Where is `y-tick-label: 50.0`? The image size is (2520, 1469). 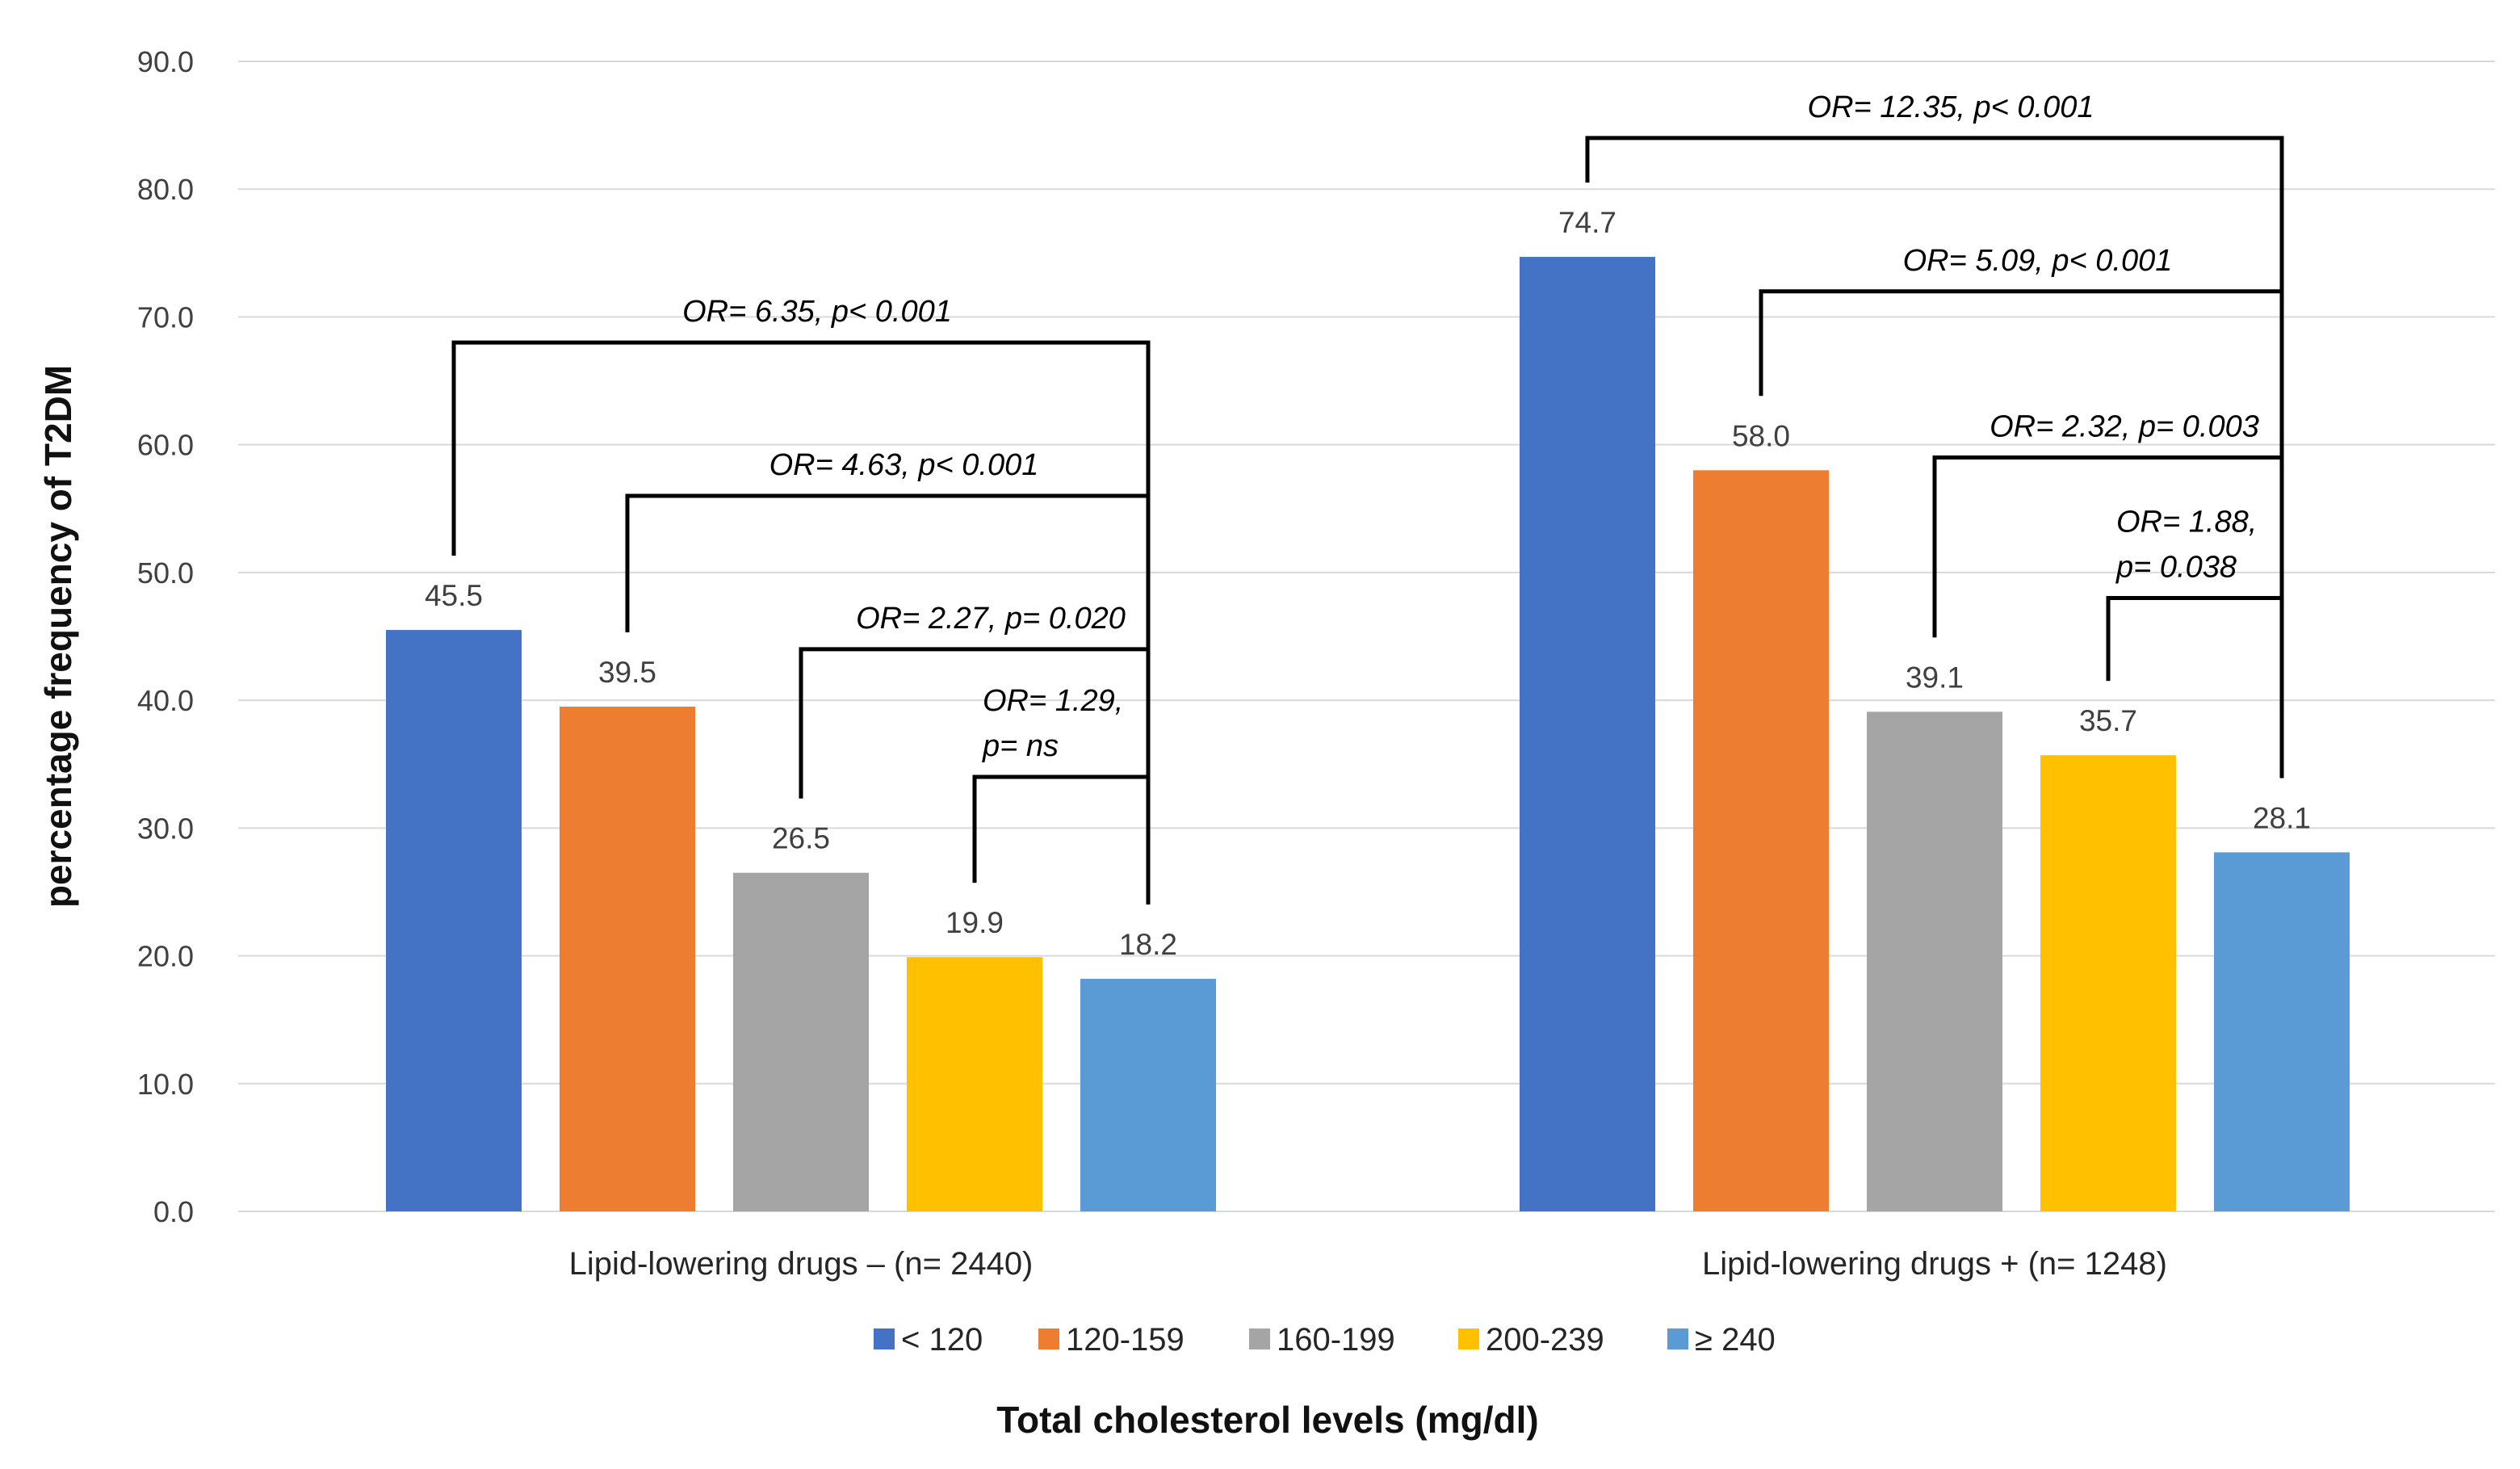 y-tick-label: 50.0 is located at coordinates (165, 573).